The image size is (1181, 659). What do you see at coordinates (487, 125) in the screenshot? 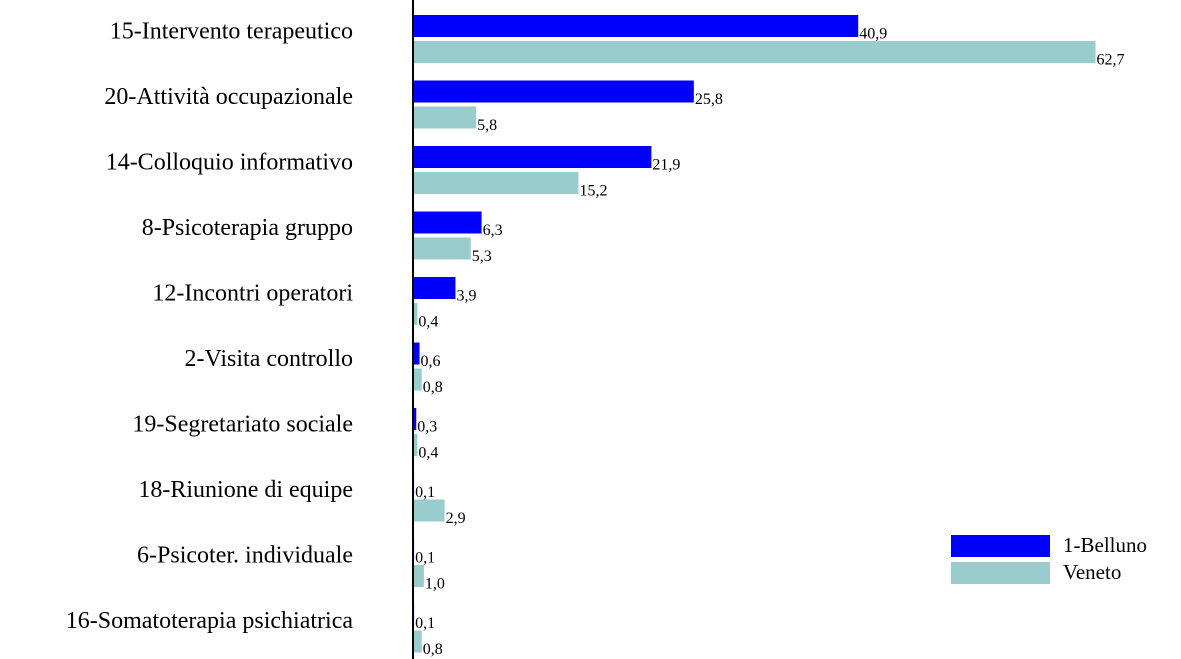
I see `value-label: 5,8` at bounding box center [487, 125].